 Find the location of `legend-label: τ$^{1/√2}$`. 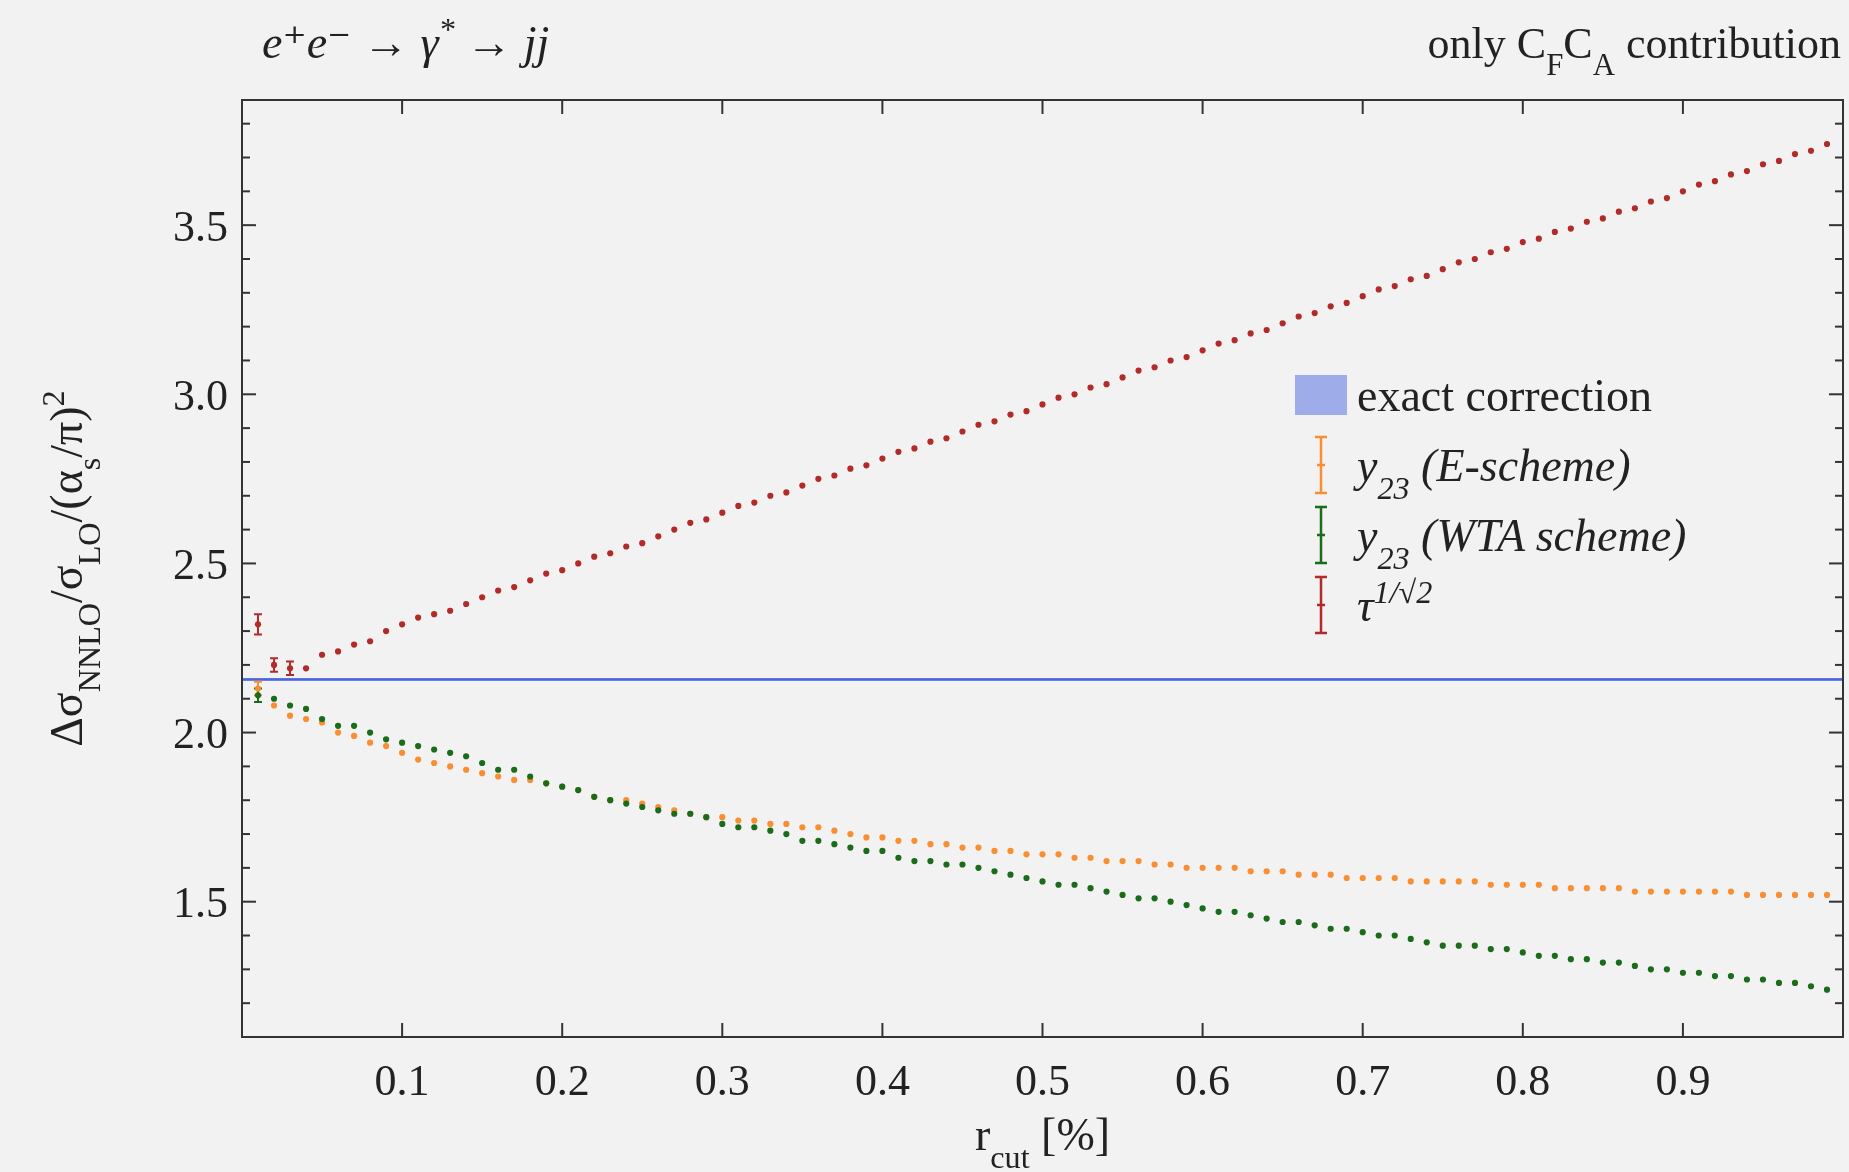

legend-label: τ$^{1/√2}$ is located at coordinates (1395, 603).